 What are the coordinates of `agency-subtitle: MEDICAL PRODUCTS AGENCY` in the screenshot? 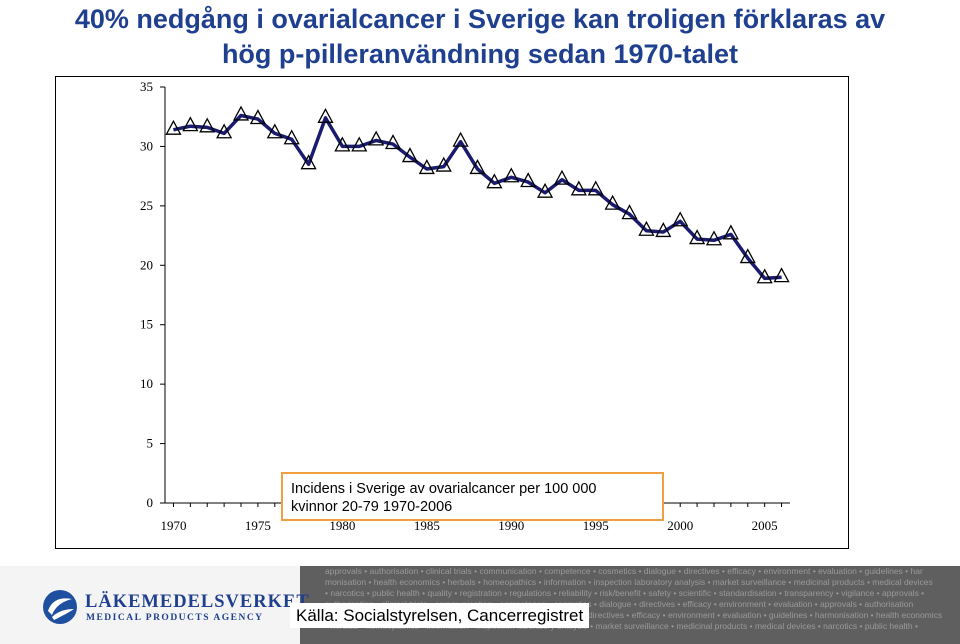 It's located at (175, 618).